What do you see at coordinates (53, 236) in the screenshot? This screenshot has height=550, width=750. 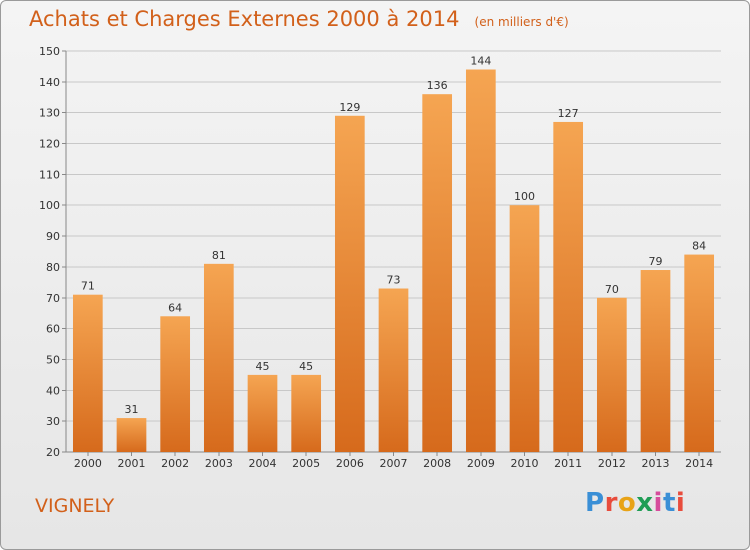 I see `y-tick-label: 90` at bounding box center [53, 236].